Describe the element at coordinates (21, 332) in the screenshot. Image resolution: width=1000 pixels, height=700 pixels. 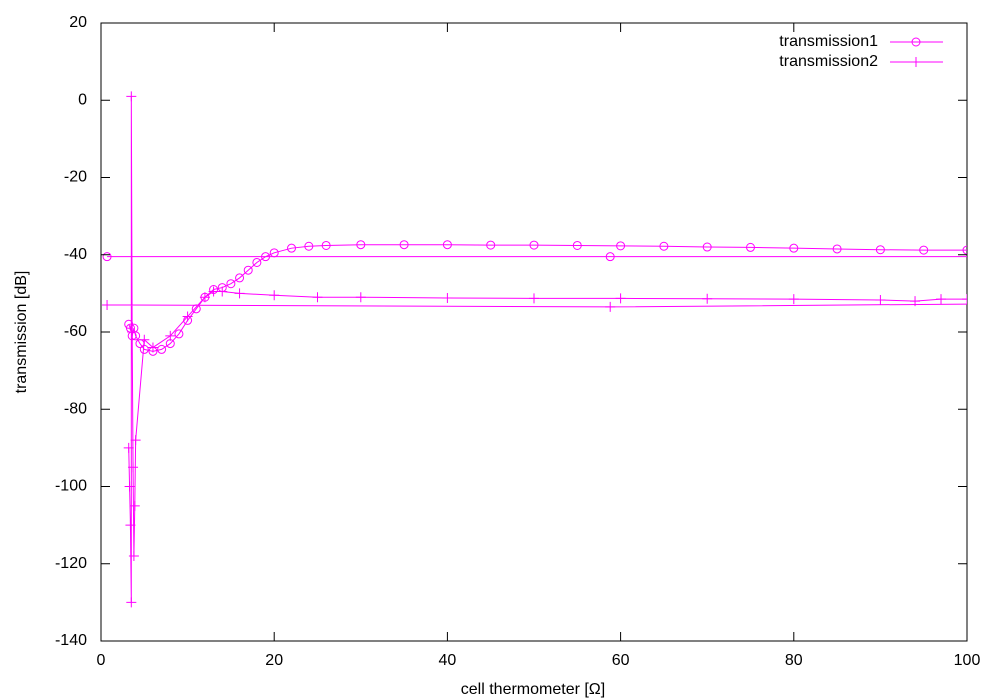
I see `y-axis-label: transmission [dB]` at that location.